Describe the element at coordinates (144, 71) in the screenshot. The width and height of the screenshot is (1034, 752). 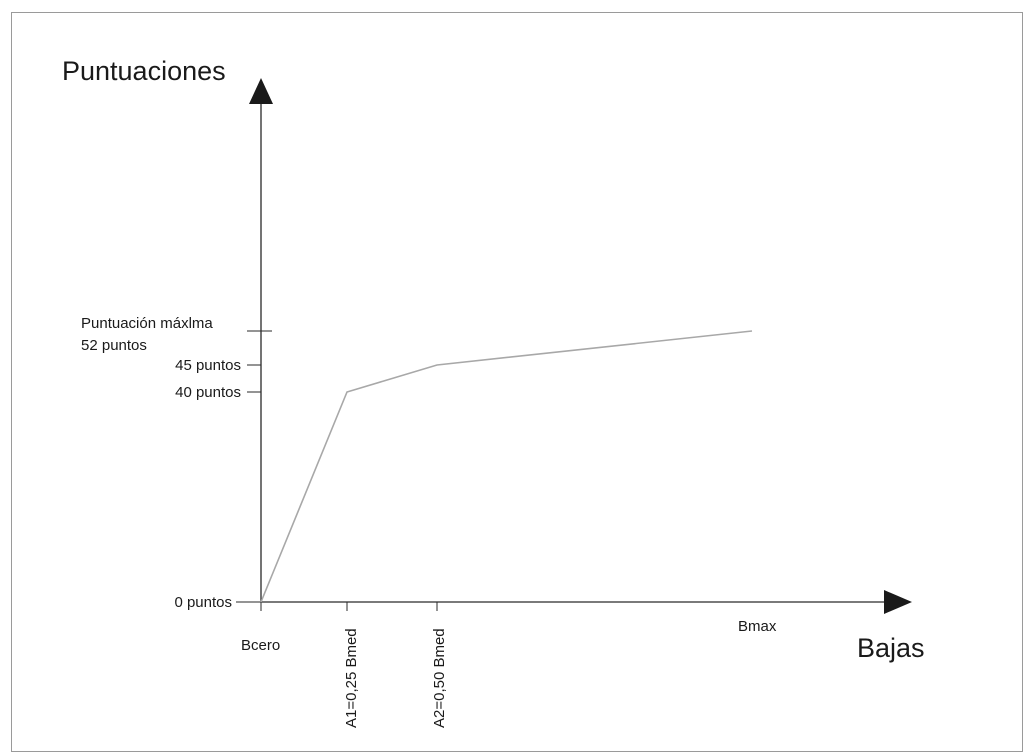
I see `y-axis-title: Puntuaciones` at that location.